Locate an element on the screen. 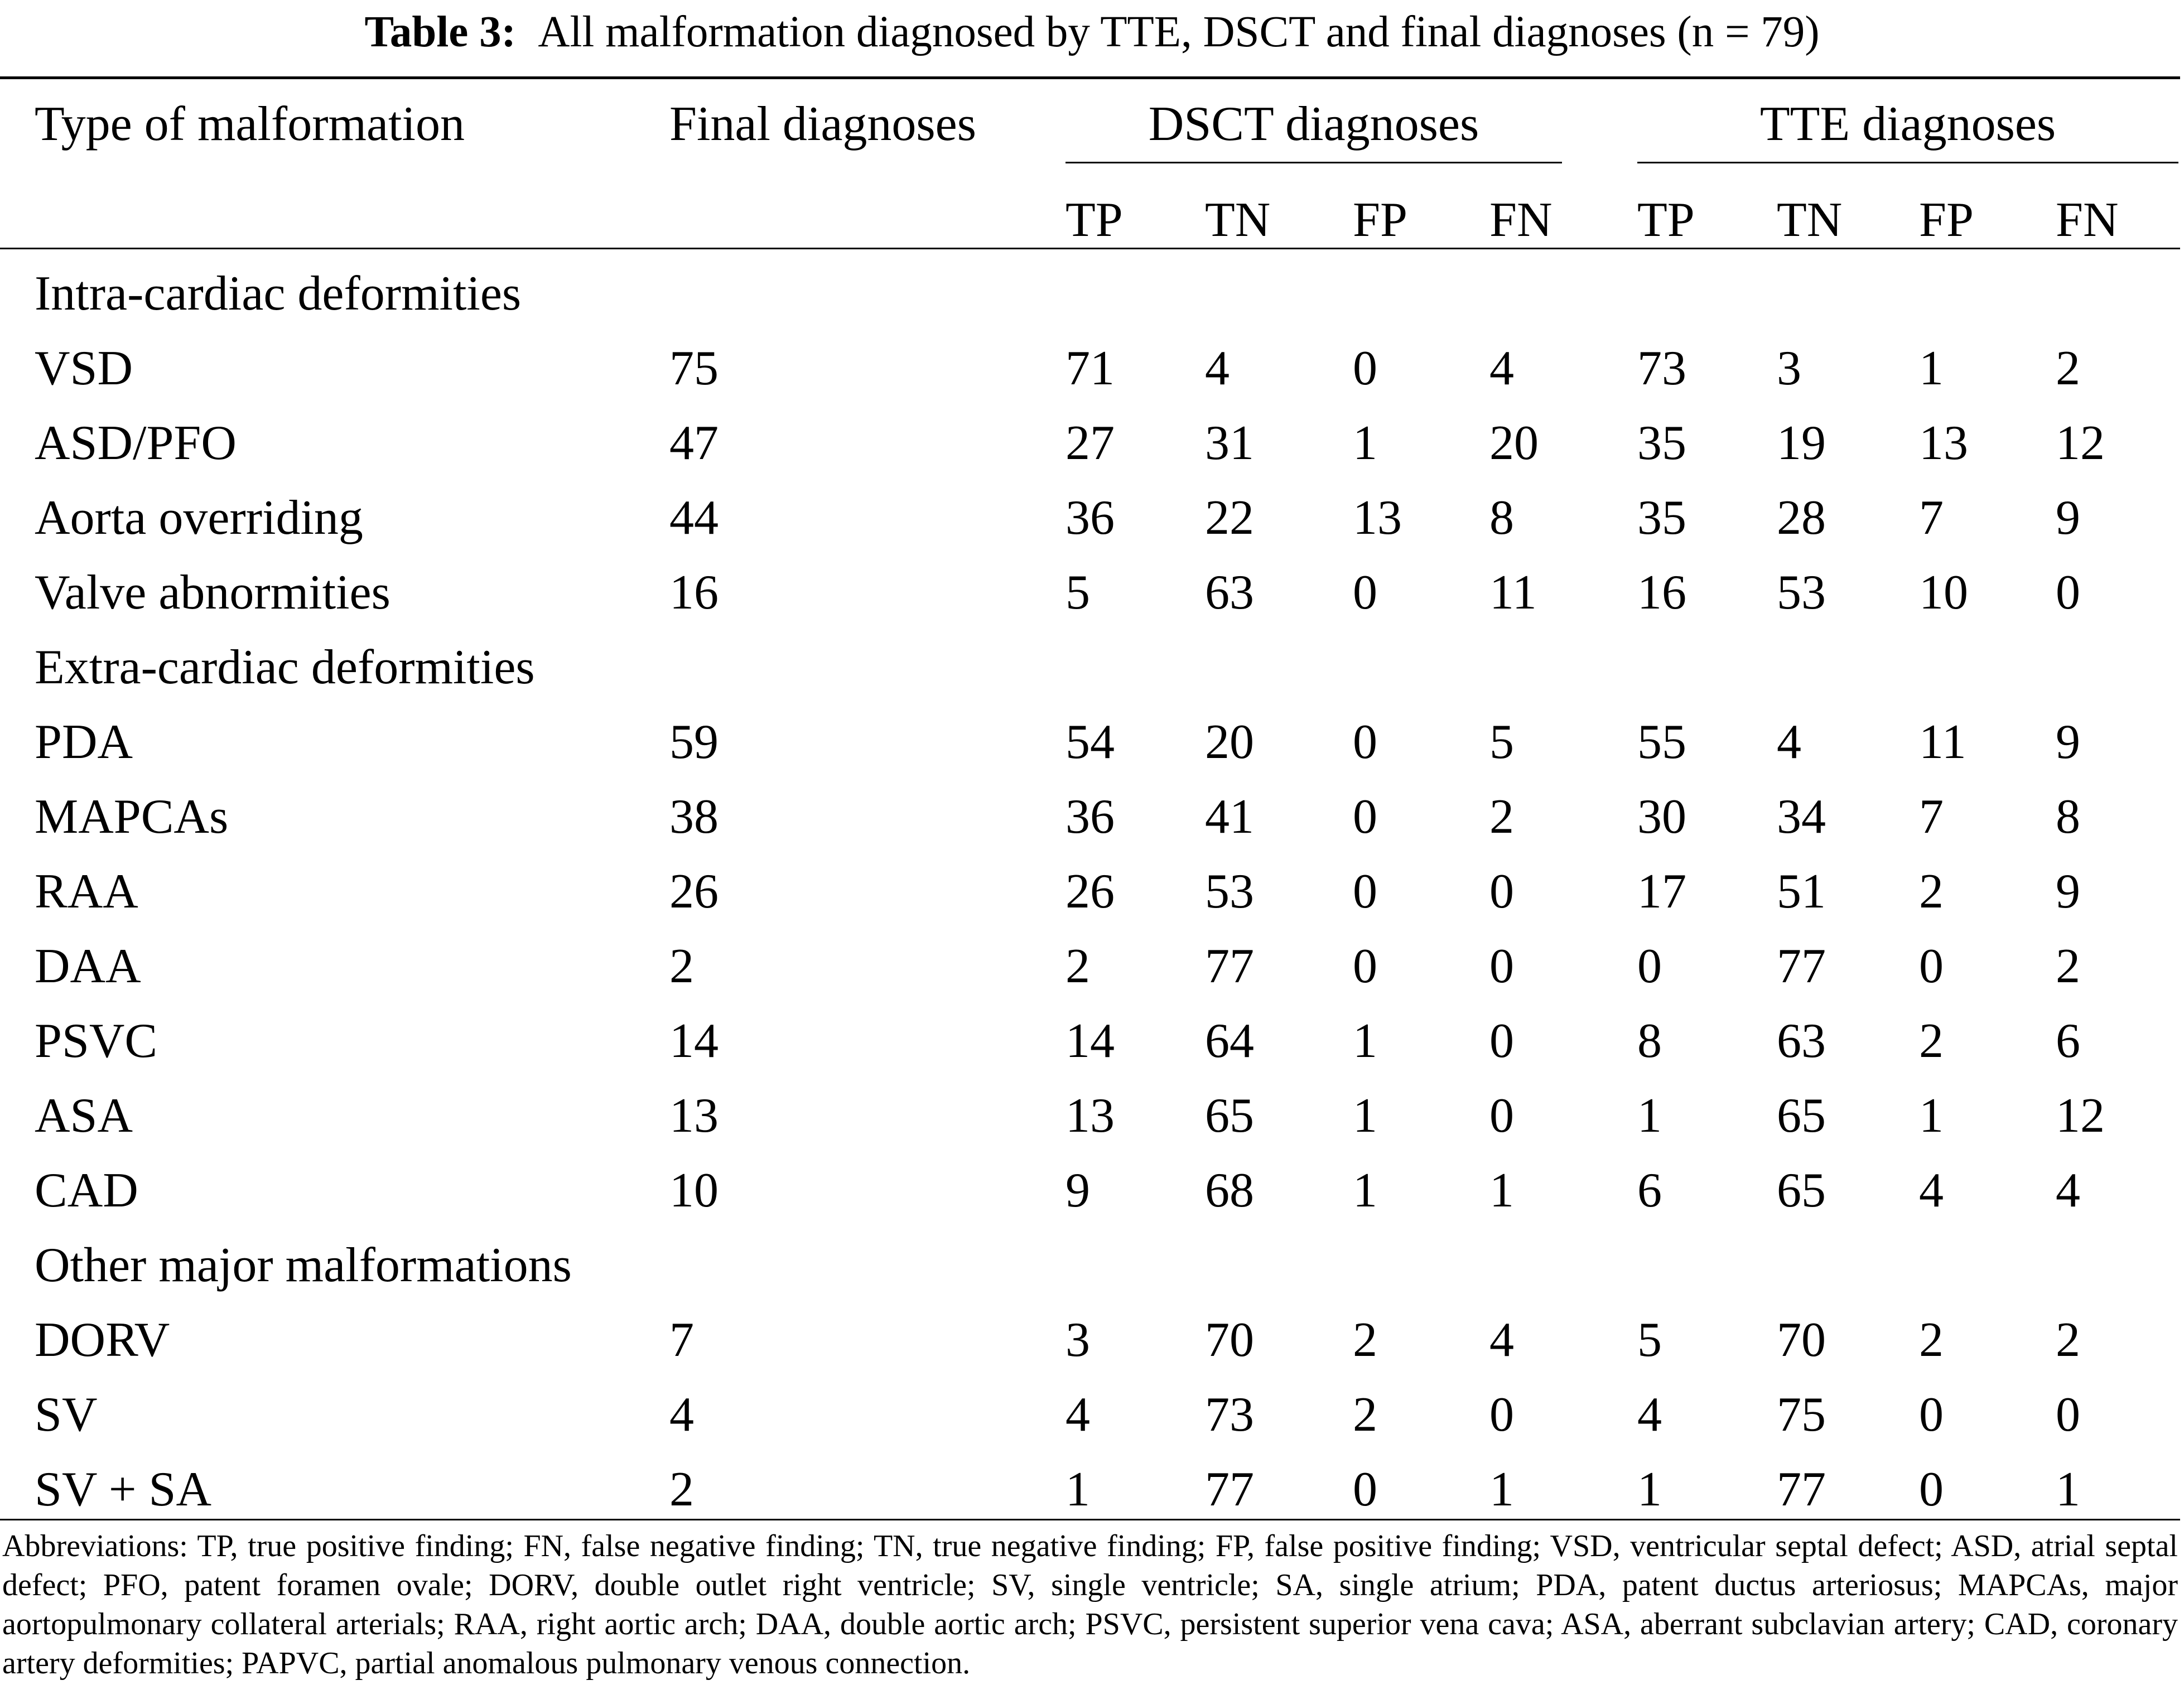  row-label: DORV is located at coordinates (102, 1340).